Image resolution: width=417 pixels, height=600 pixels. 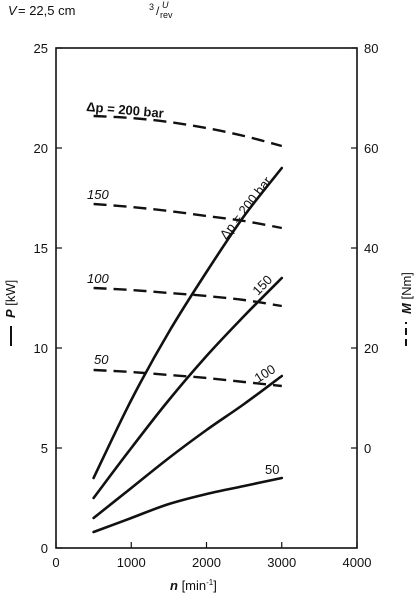 I want to click on y-right-axis-var: M, so click(x=406, y=308).